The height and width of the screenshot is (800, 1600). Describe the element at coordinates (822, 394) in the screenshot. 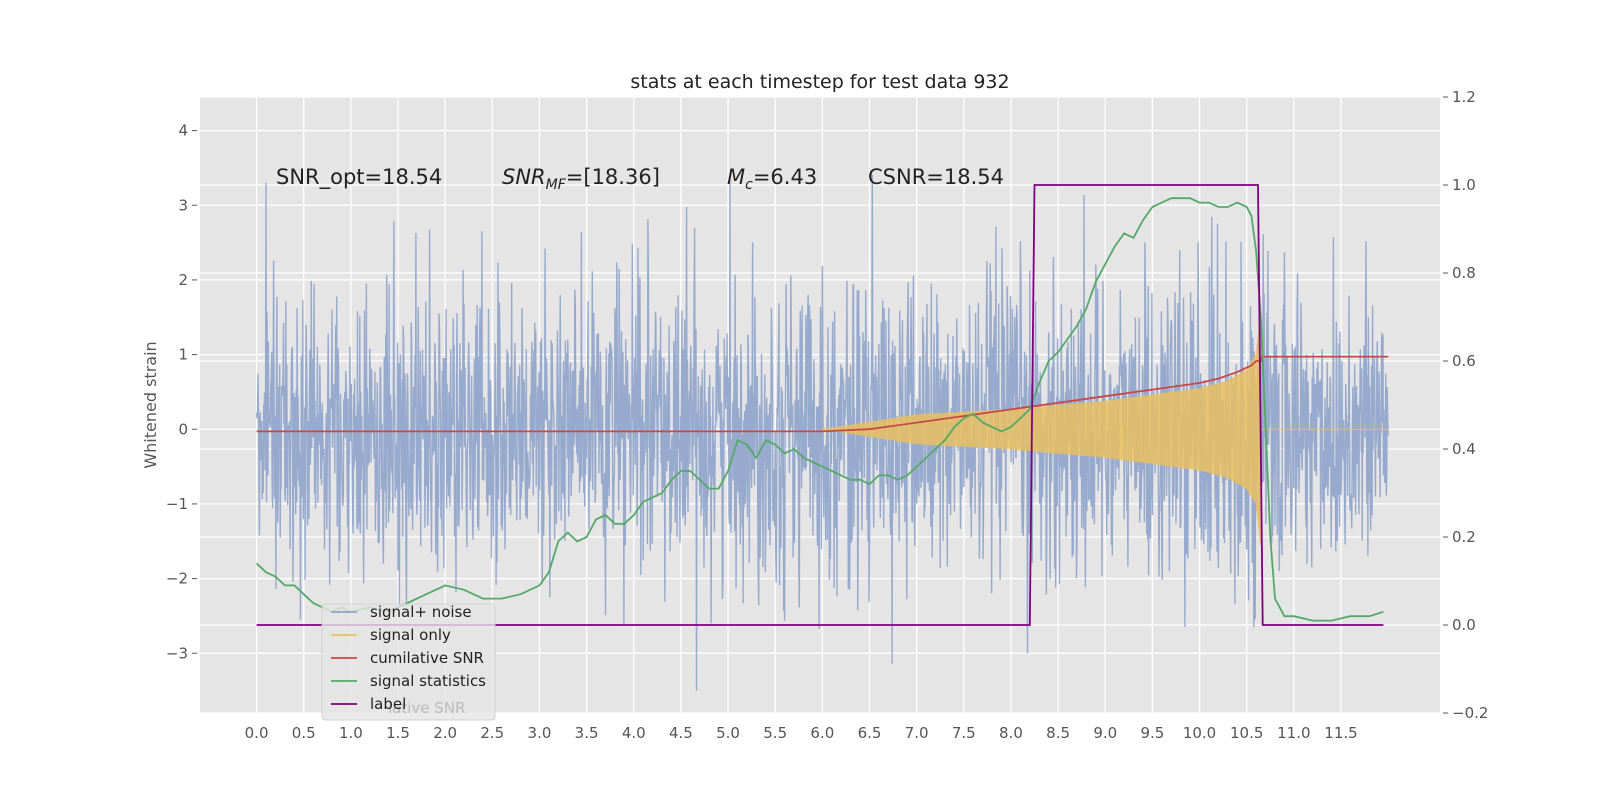

I see `cumilative-snr-line` at that location.